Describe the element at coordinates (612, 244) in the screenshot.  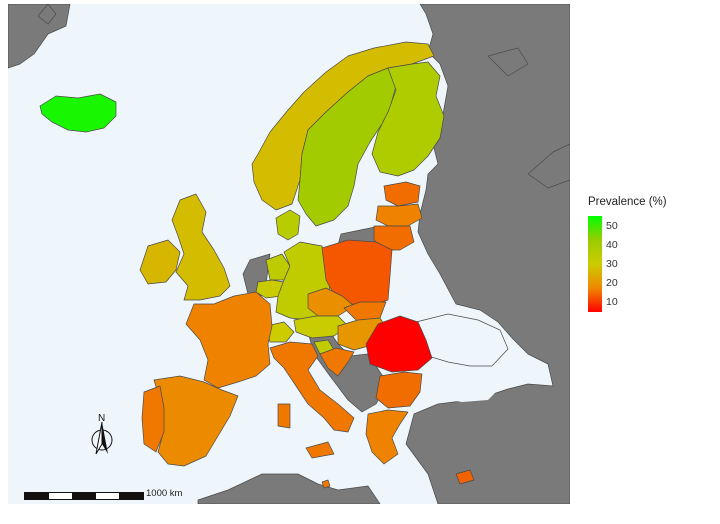
I see `legend-tick-40: 40` at that location.